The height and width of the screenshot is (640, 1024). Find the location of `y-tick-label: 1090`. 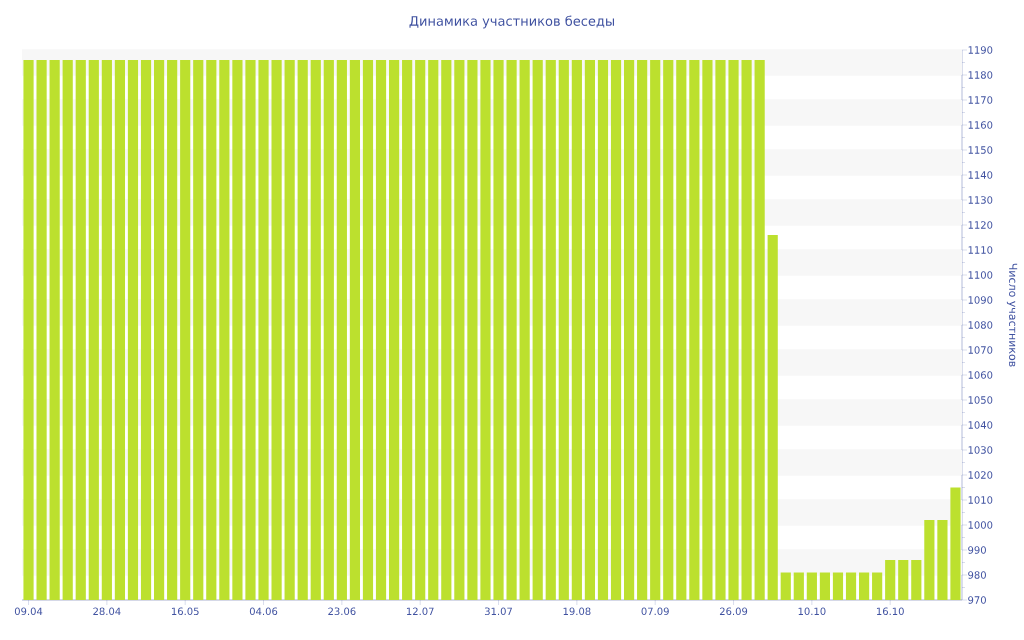

y-tick-label: 1090 is located at coordinates (980, 300).